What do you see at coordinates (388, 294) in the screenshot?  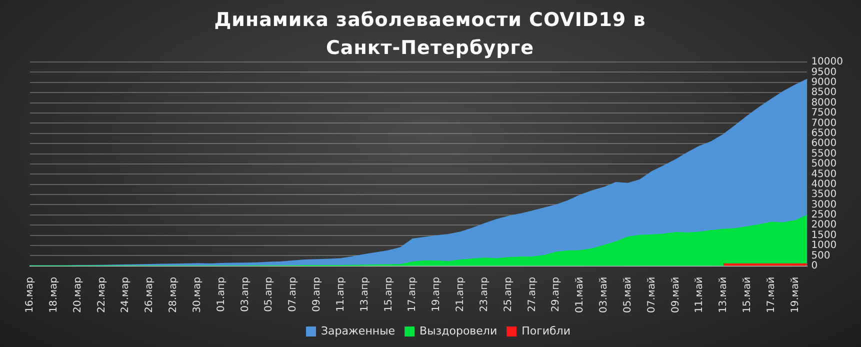 I see `x-tick-label: 15.апр` at bounding box center [388, 294].